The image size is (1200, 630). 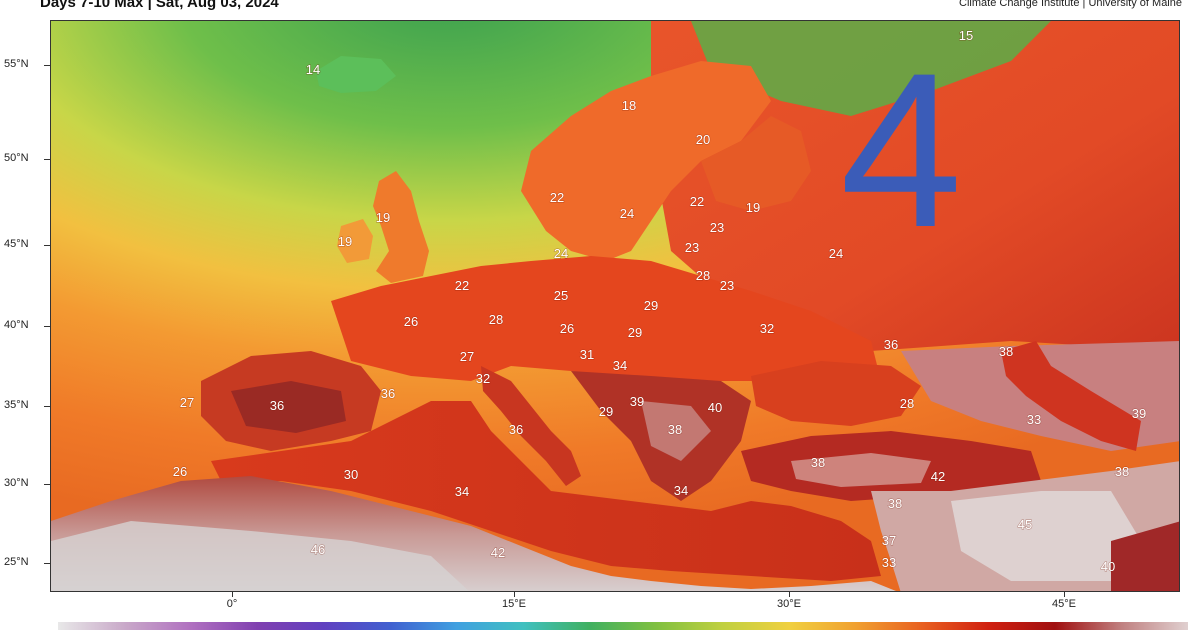 What do you see at coordinates (1071, 396) in the screenshot?
I see `caspian-sea` at bounding box center [1071, 396].